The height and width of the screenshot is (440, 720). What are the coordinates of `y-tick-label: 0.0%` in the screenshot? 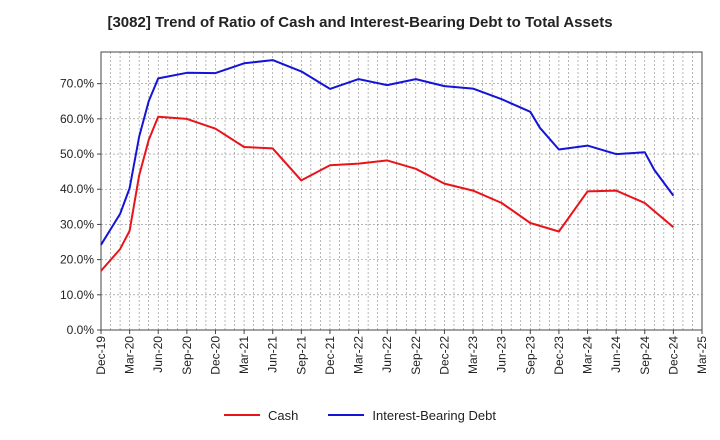 It's located at (81, 330).